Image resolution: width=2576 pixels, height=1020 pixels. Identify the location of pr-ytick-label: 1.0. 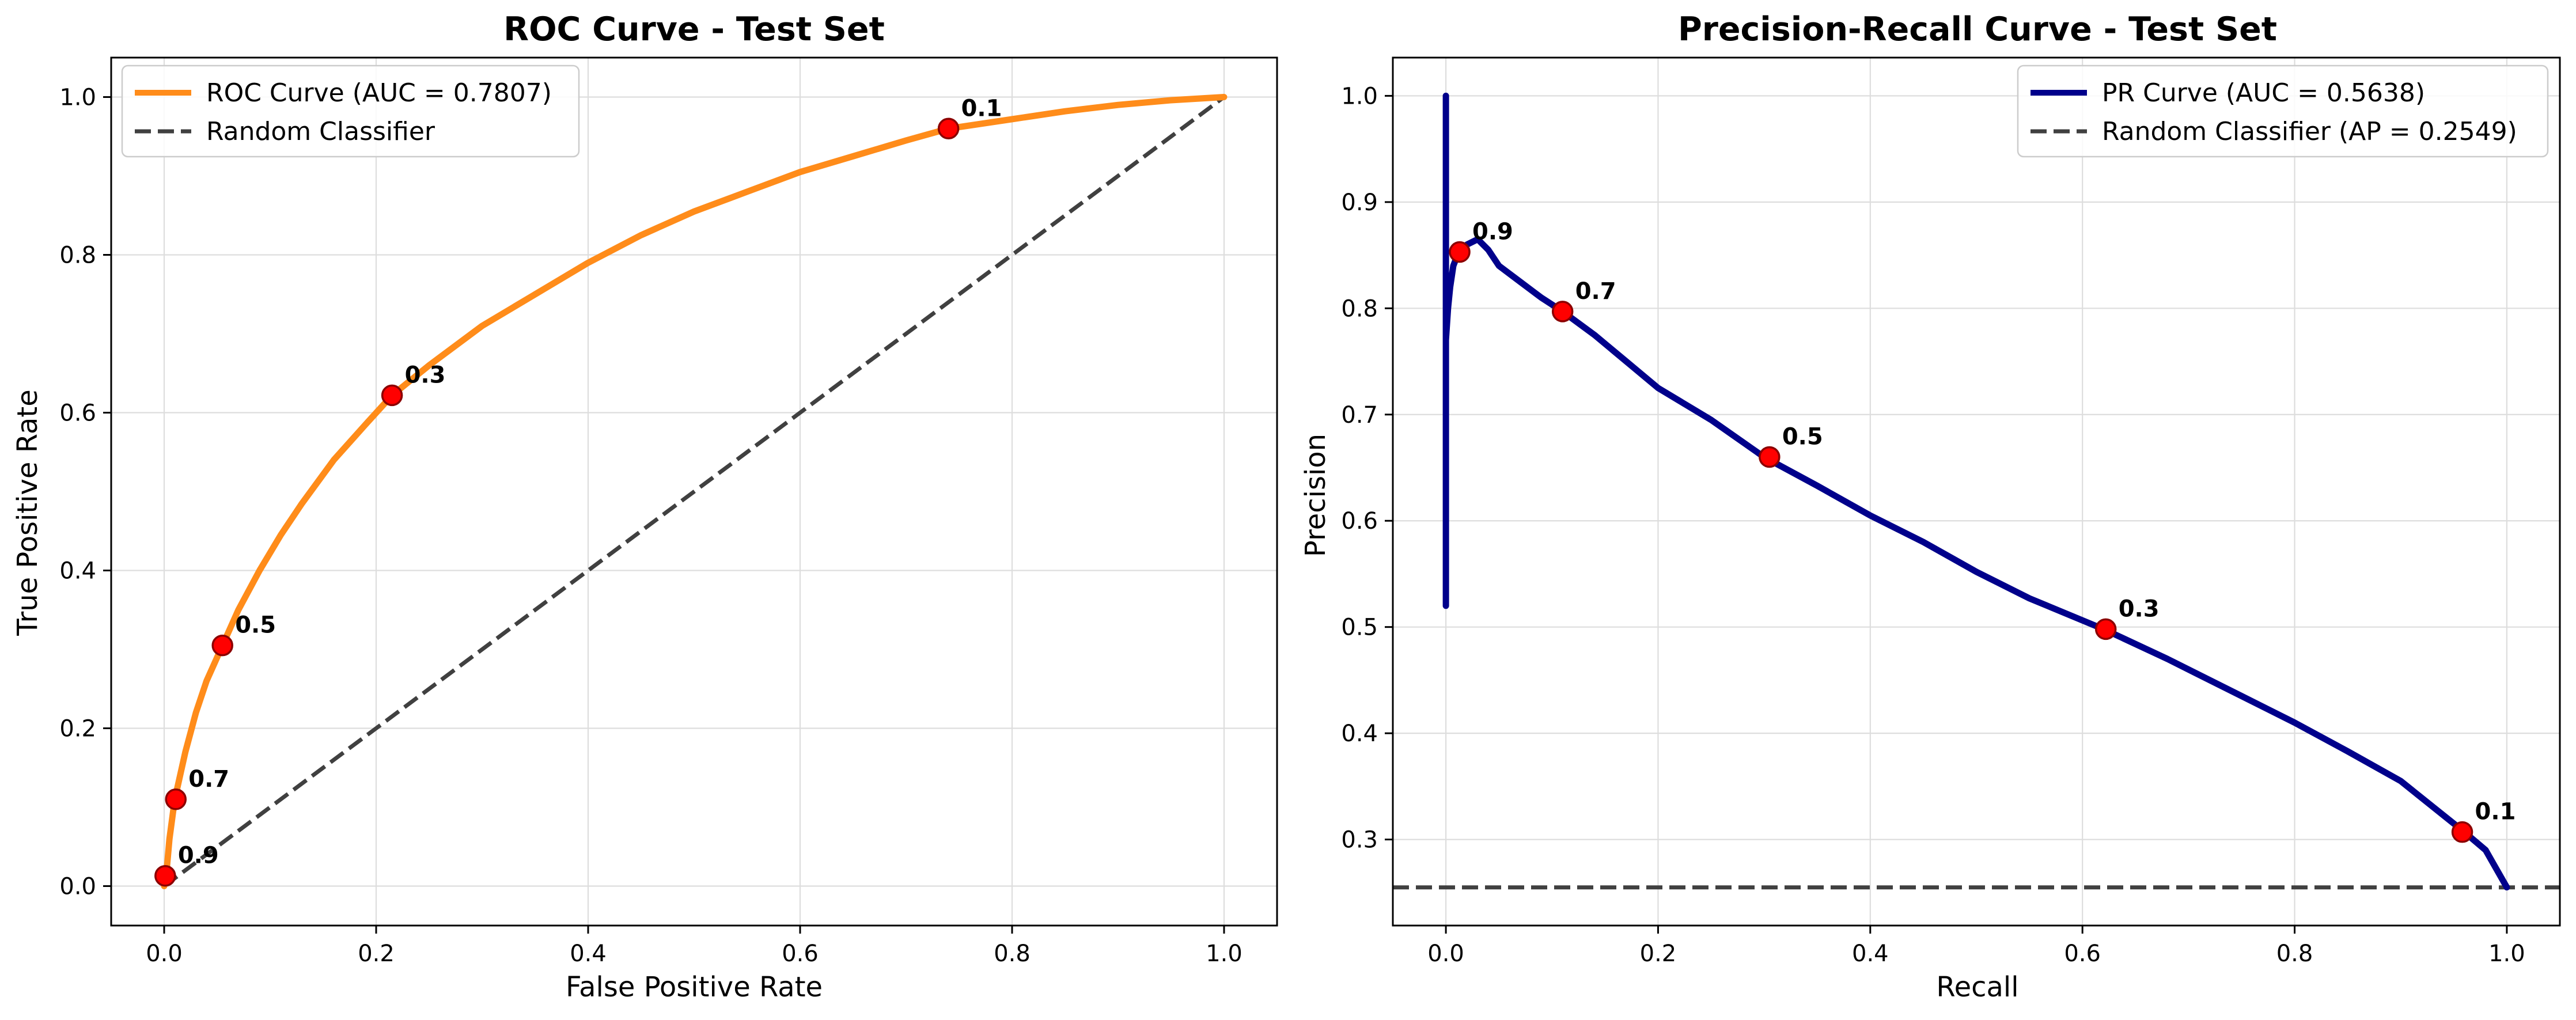
(1359, 96).